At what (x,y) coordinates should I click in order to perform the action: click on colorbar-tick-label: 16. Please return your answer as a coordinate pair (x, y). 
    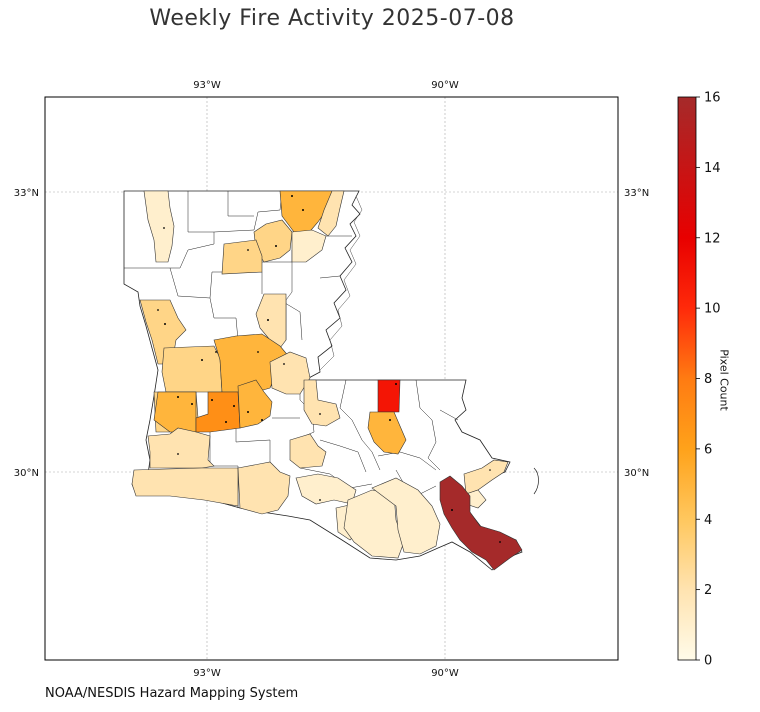
    Looking at the image, I should click on (712, 98).